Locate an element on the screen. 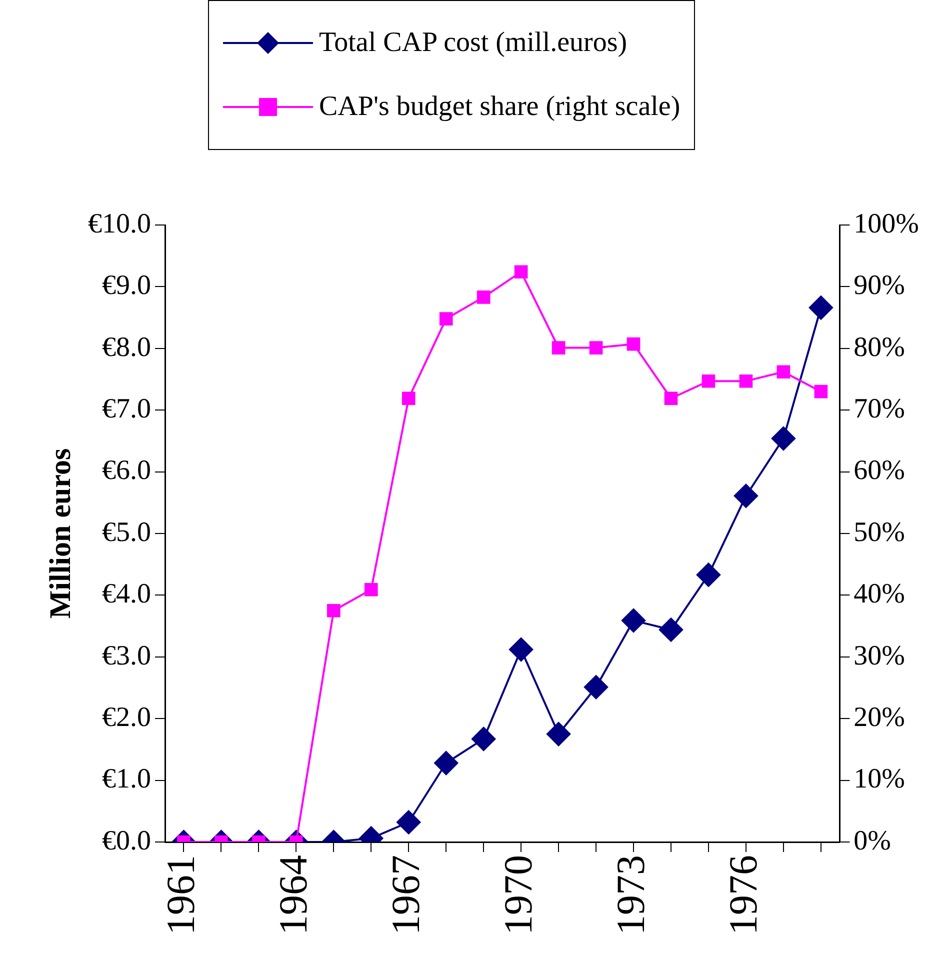 This screenshot has height=978, width=933. y-tick-label: €10.0 is located at coordinates (119, 224).